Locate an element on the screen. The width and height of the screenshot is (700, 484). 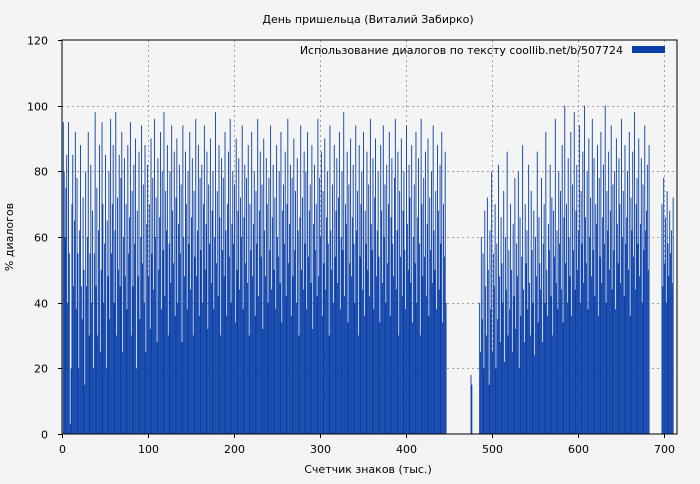
x-tick-label: 500 is located at coordinates (492, 449).